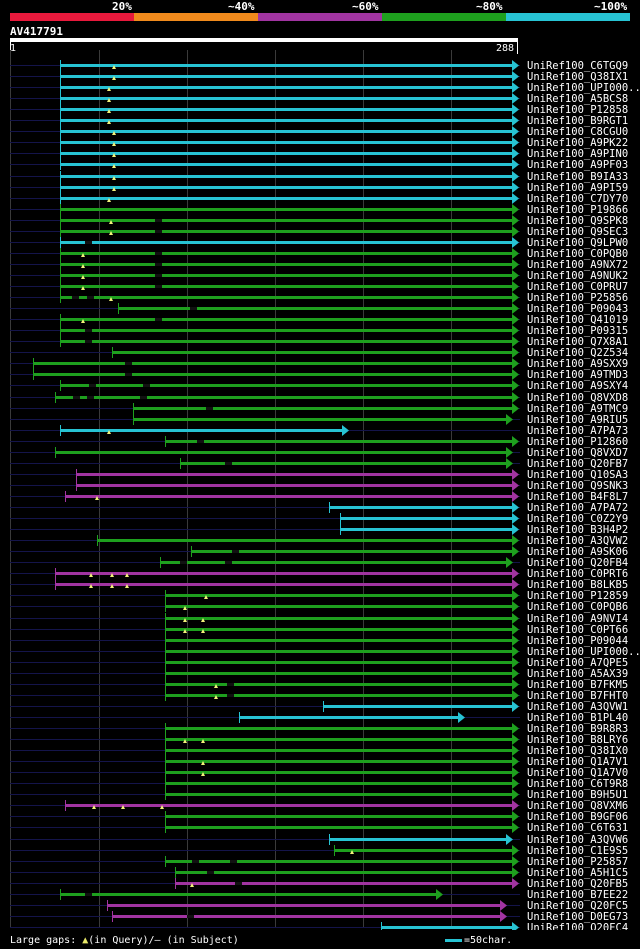  I want to click on hit-label: UniRef100_B9R8R3, so click(577, 729).